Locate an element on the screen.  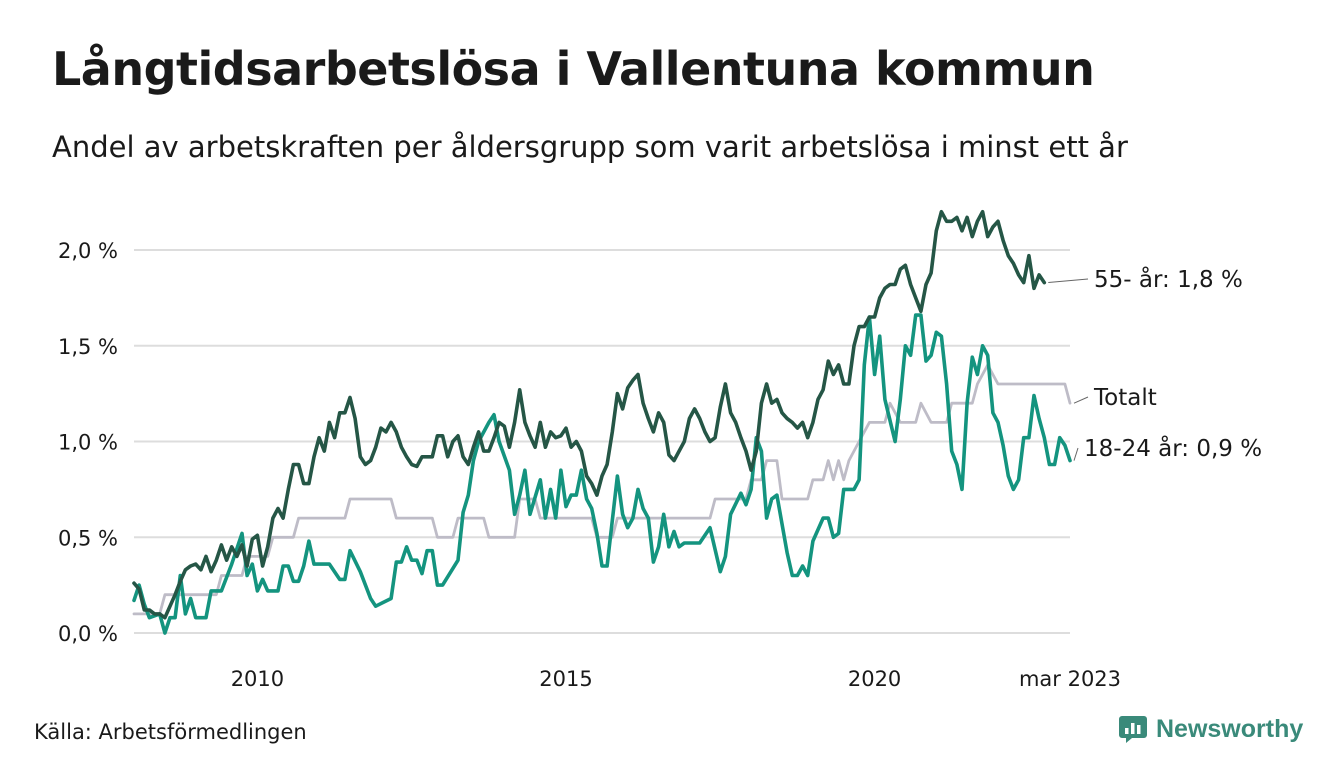
series-label-age18_24: 18-24 år: 0,9 % is located at coordinates (1173, 448).